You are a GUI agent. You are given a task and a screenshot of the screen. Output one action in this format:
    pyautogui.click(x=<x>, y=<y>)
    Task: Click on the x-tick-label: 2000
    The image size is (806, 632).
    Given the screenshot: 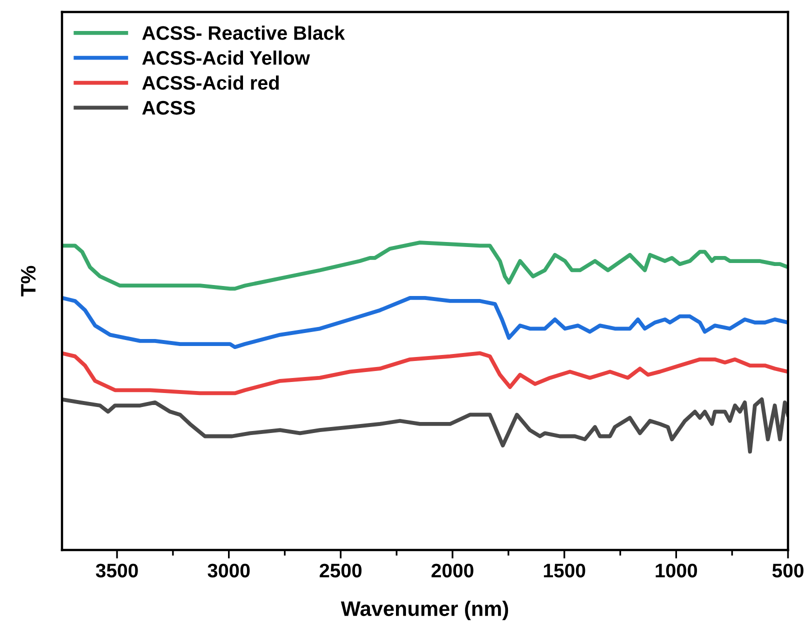 What is the action you would take?
    pyautogui.click(x=453, y=571)
    